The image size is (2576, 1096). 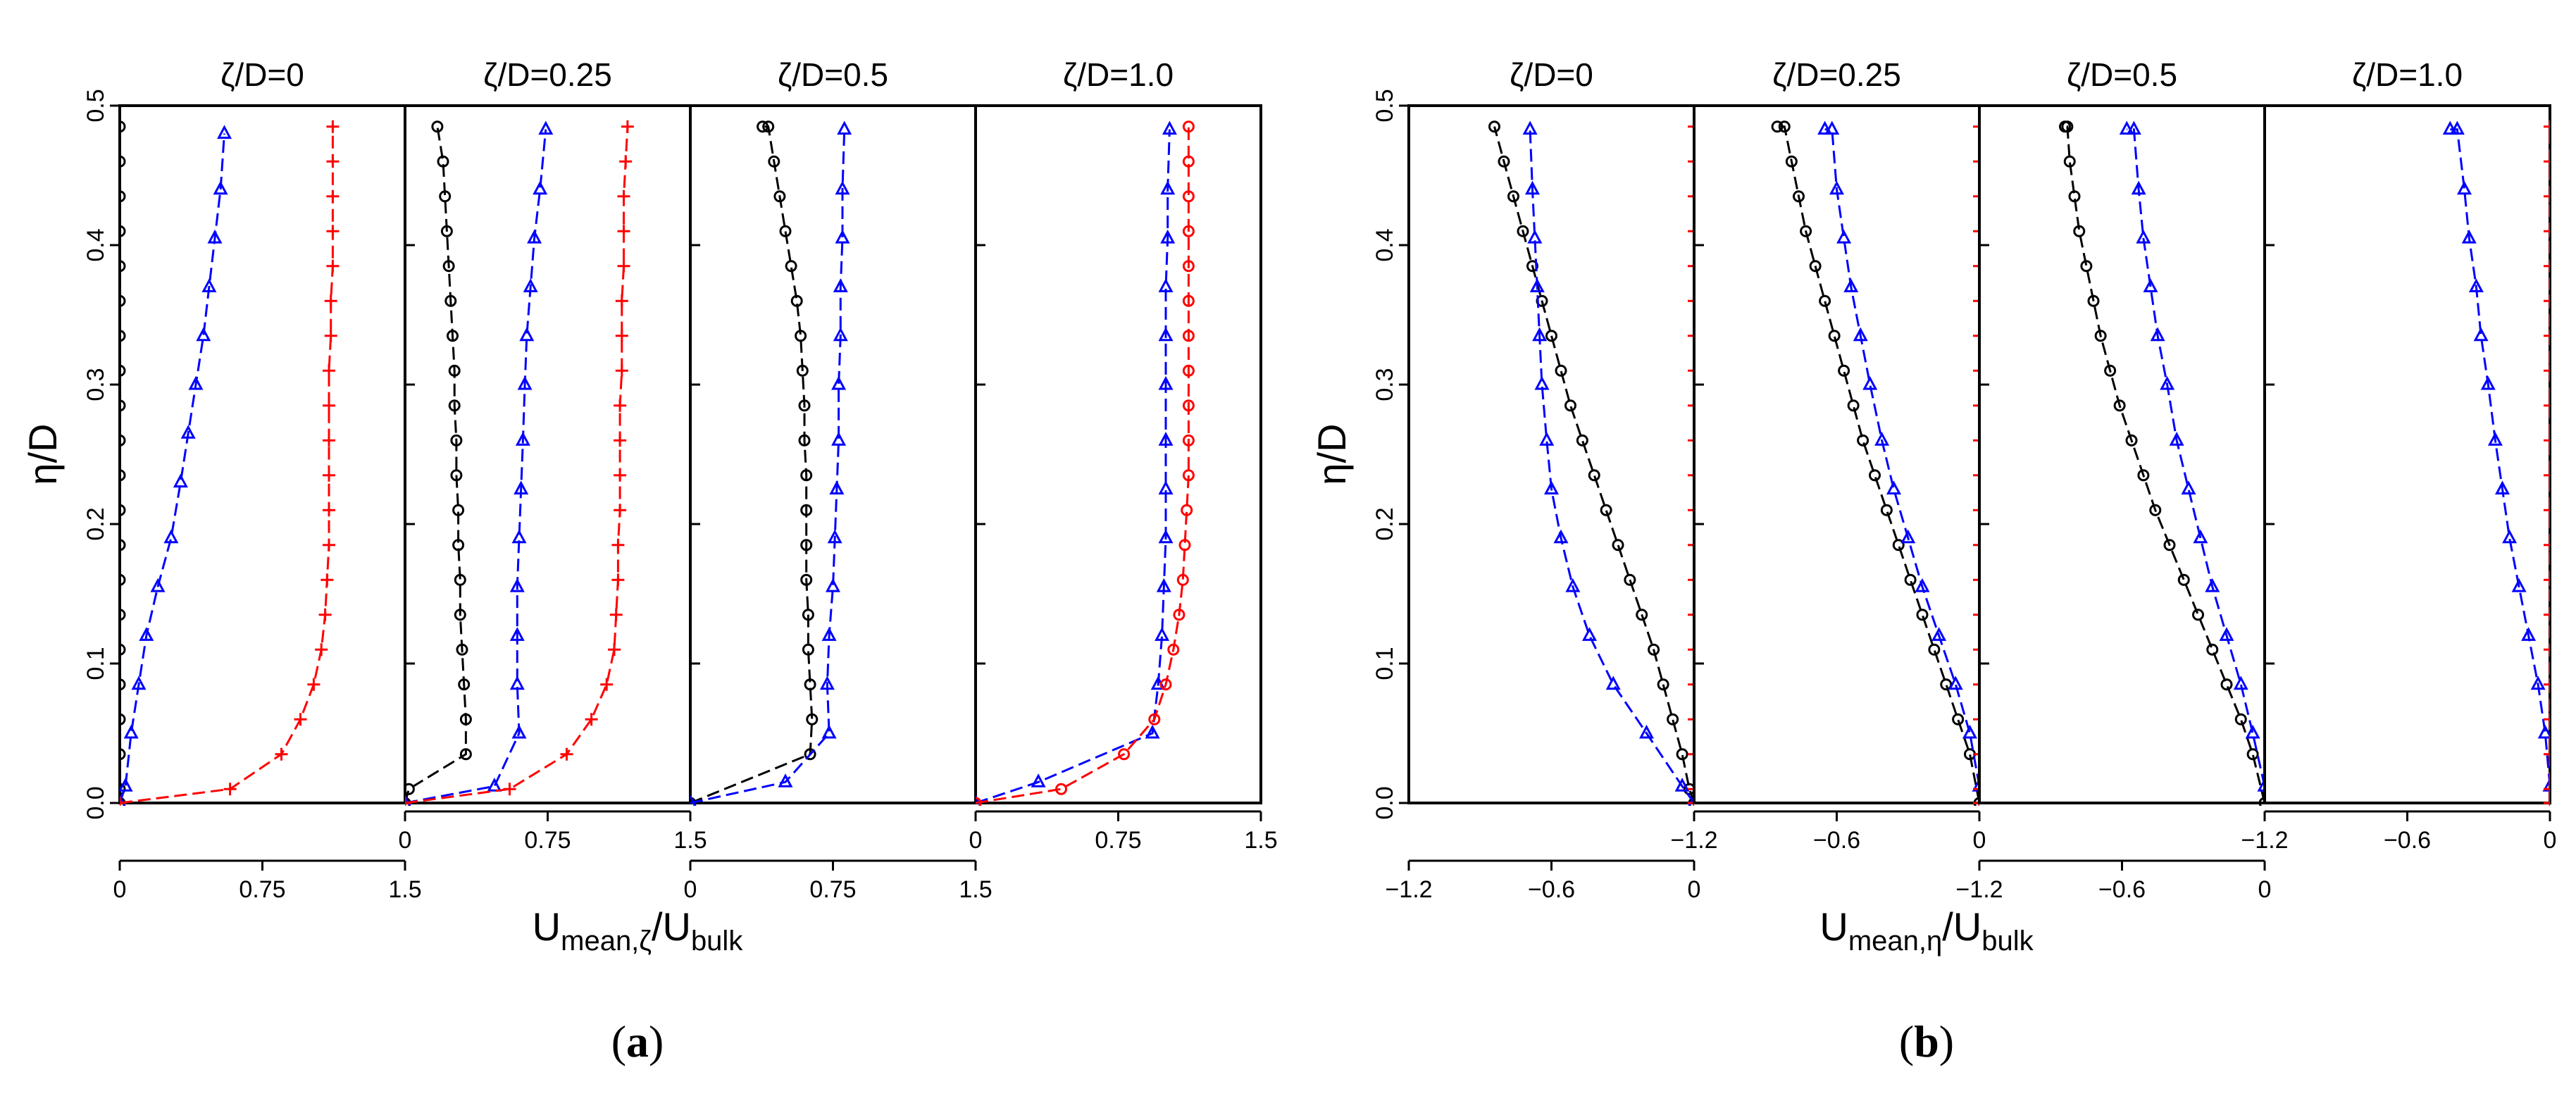 I want to click on subfigure-label-a: (a), so click(x=637, y=1041).